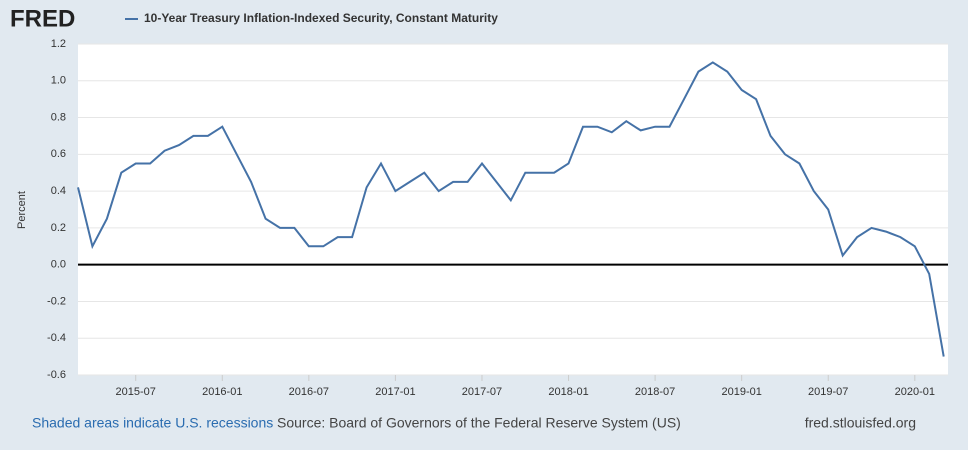  Describe the element at coordinates (58, 154) in the screenshot. I see `y-tick-label: 0.6` at that location.